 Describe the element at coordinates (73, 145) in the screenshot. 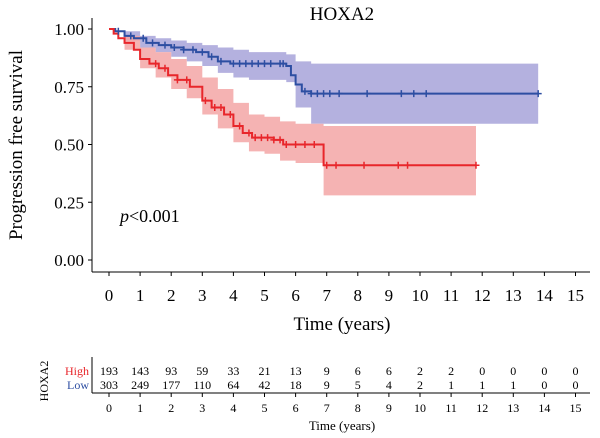

I see `y-axis-ticks: 0.00 0.25 0.50 0.75 1.00` at that location.